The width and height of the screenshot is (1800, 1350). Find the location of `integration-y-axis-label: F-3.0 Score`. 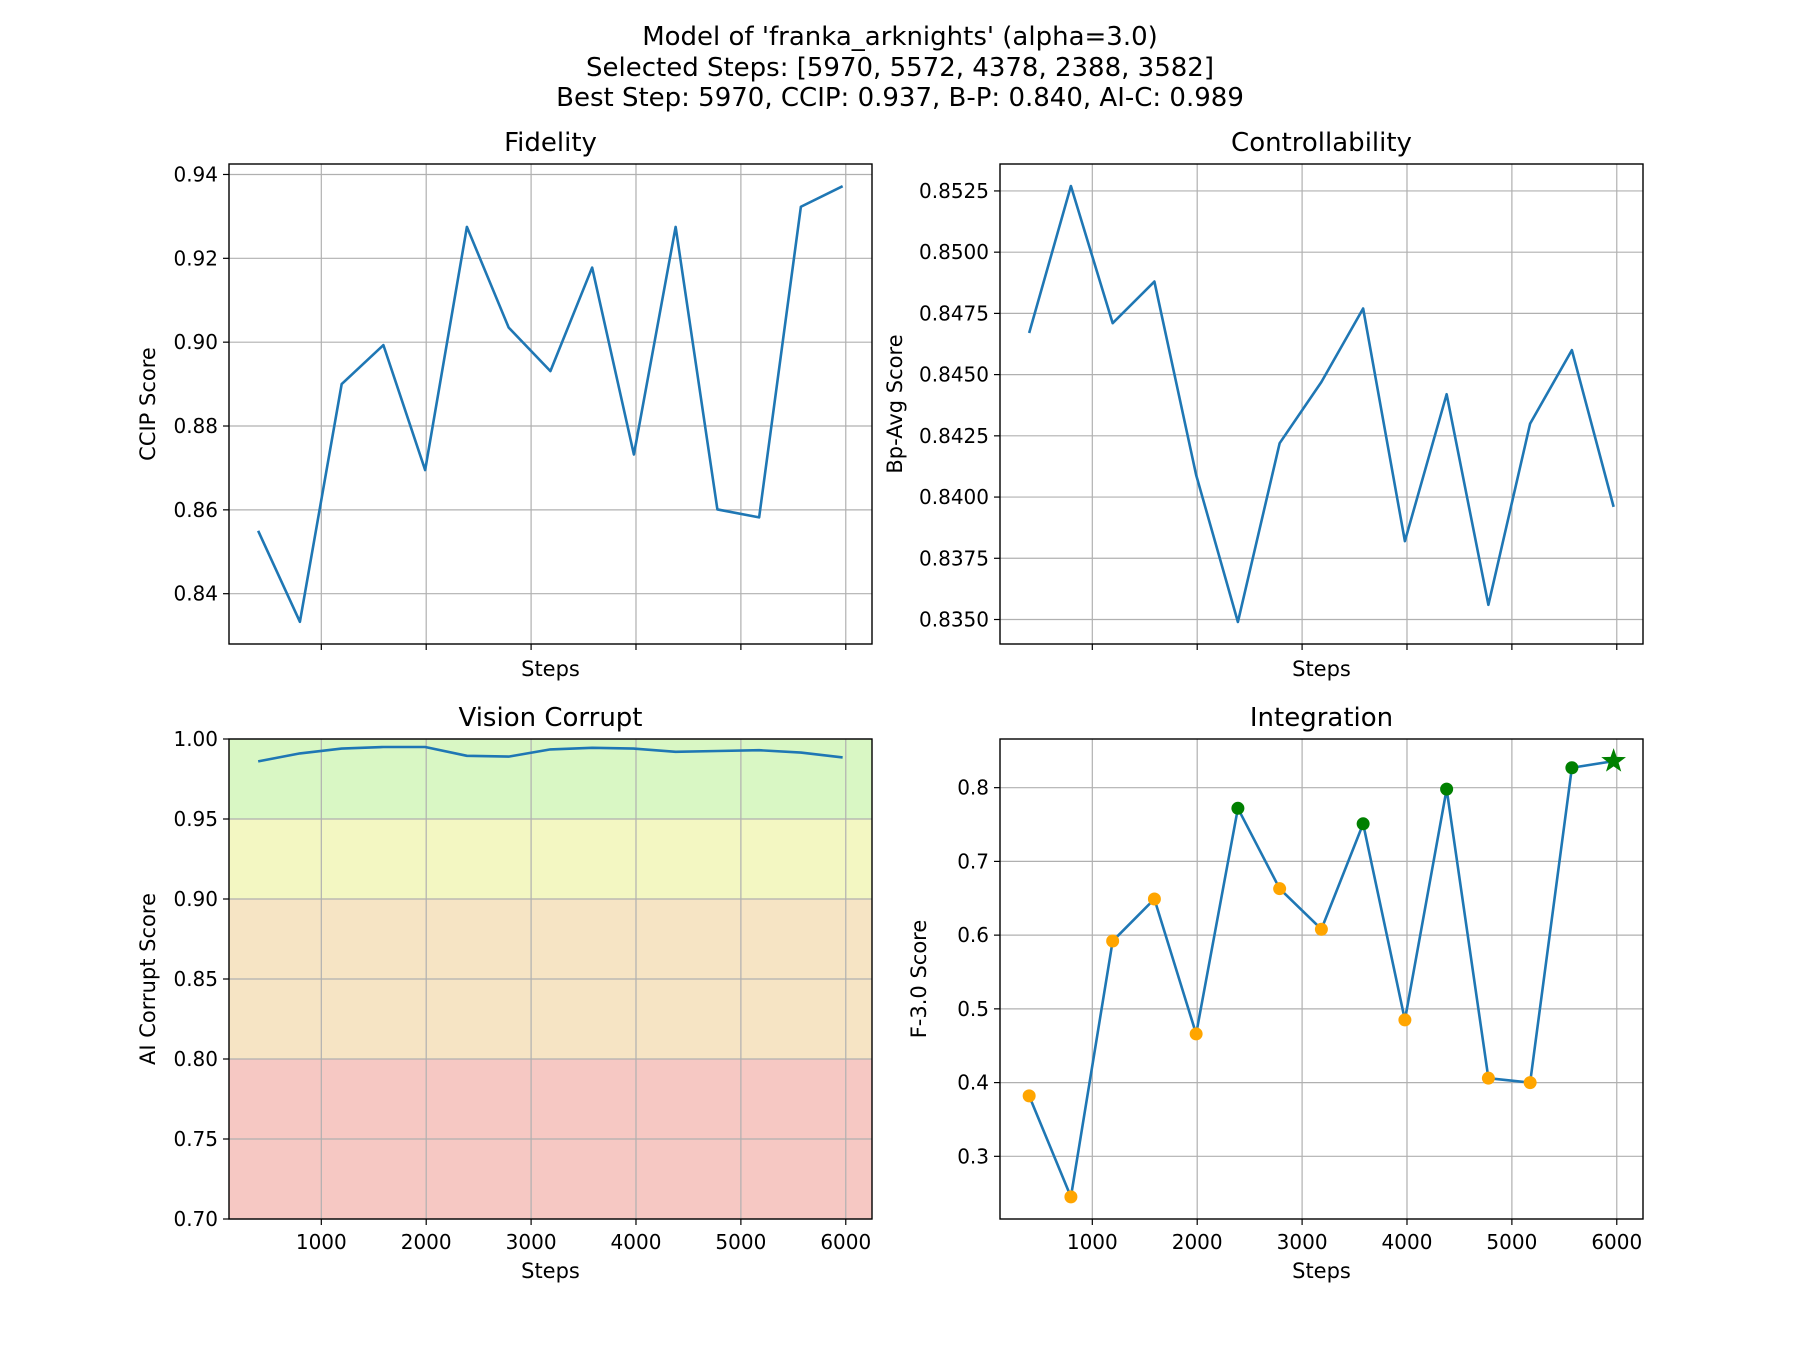

integration-y-axis-label: F-3.0 Score is located at coordinates (919, 979).